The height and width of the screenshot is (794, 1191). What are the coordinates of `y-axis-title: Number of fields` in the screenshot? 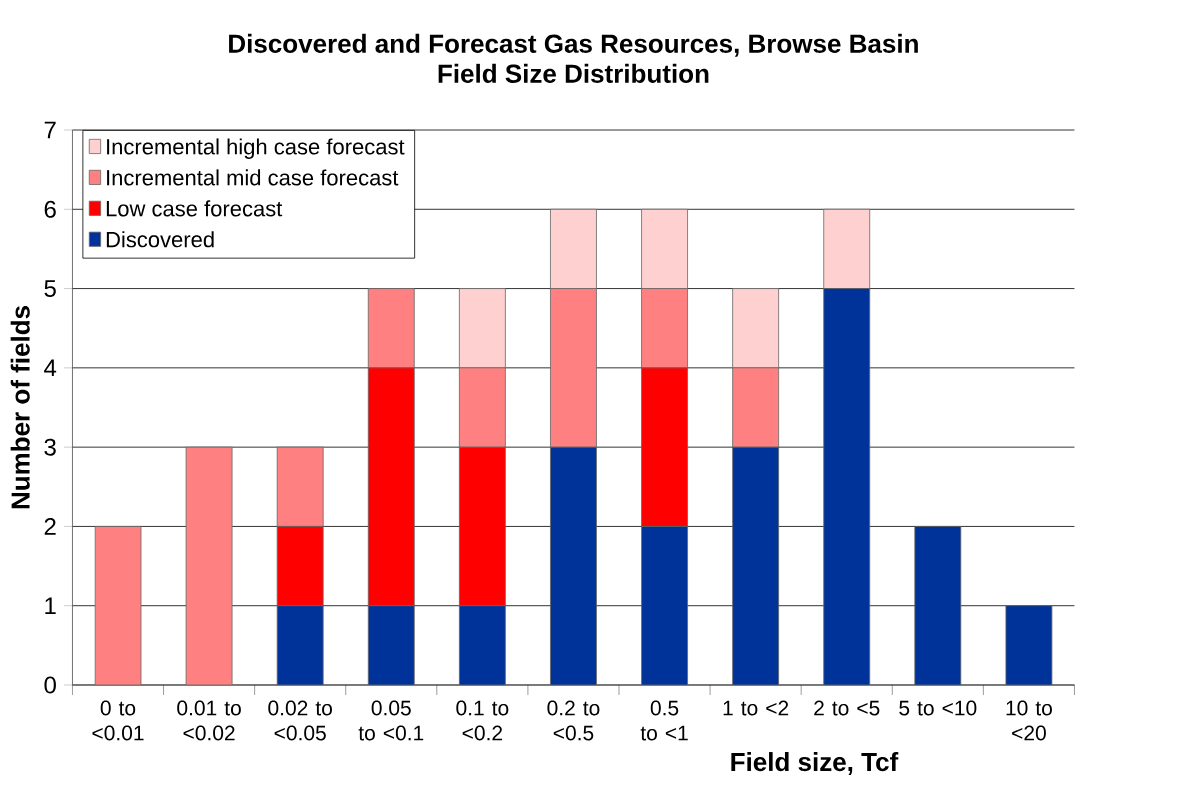 It's located at (20, 407).